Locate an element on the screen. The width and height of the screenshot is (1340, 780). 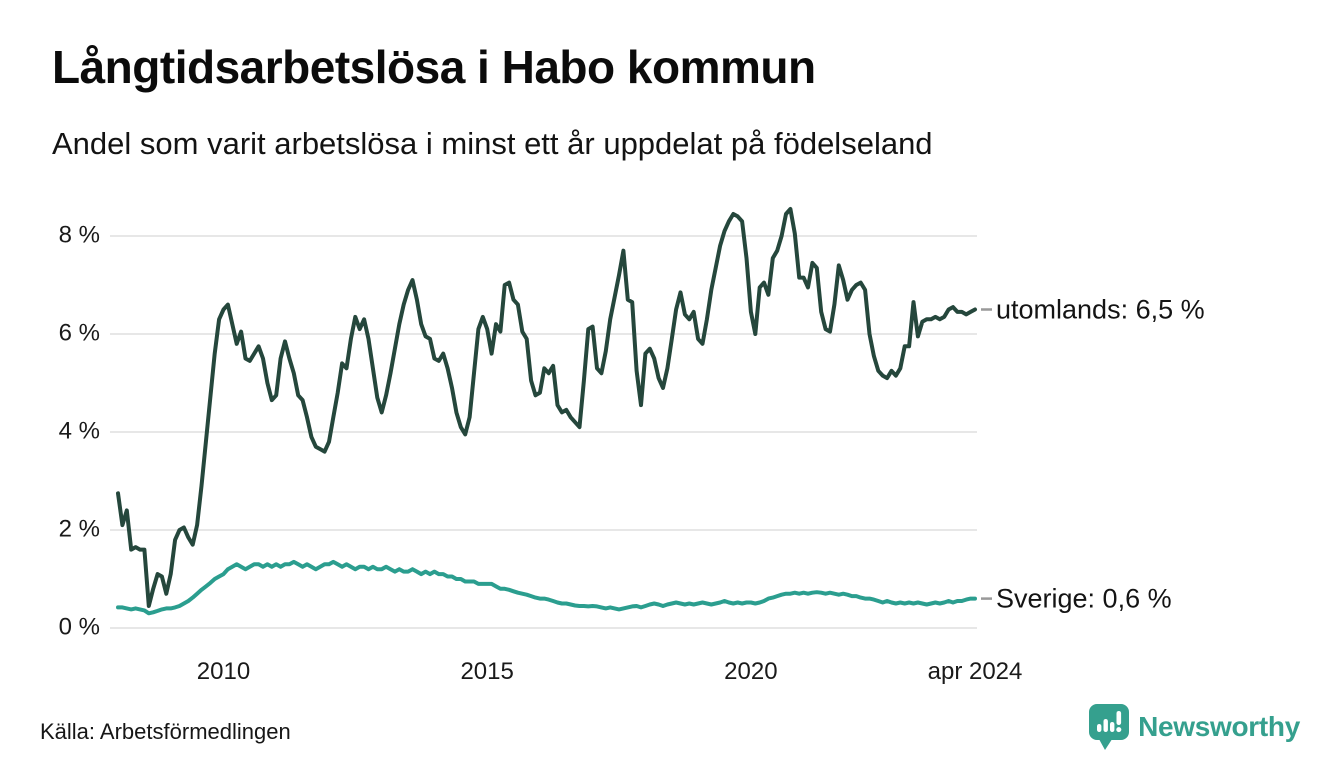
x-axis-label: 2020 is located at coordinates (751, 671).